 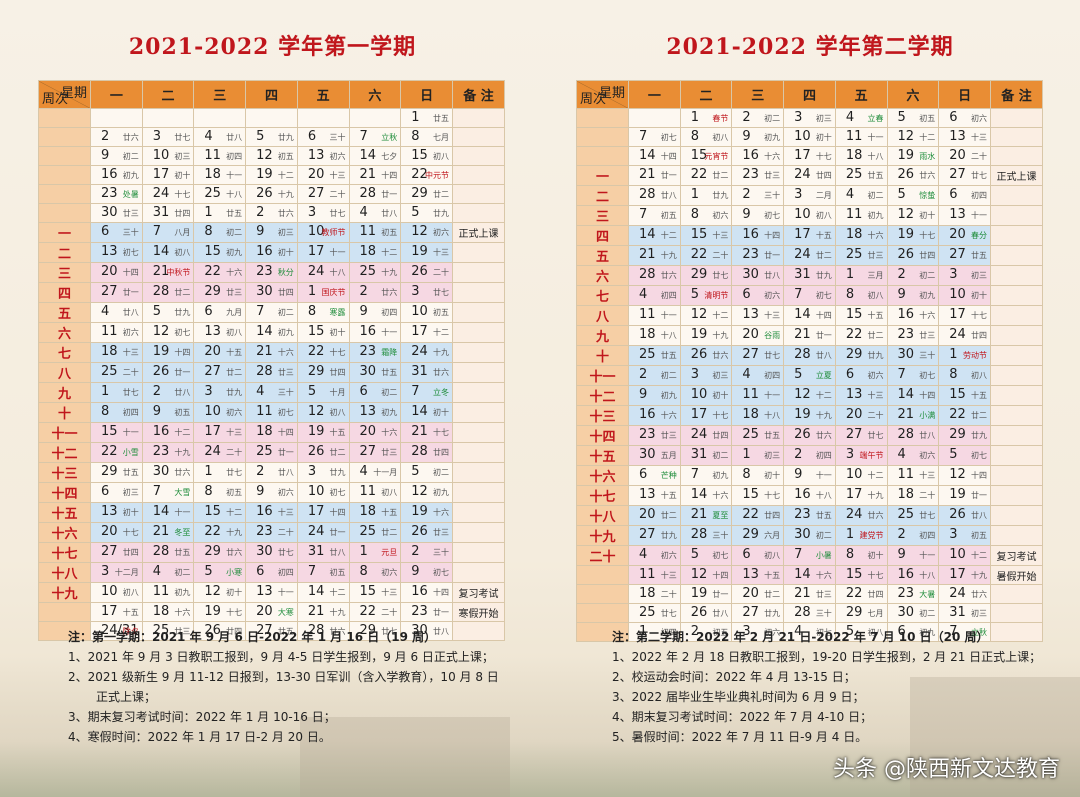 I want to click on day-cell: 27 二十, so click(x=323, y=194).